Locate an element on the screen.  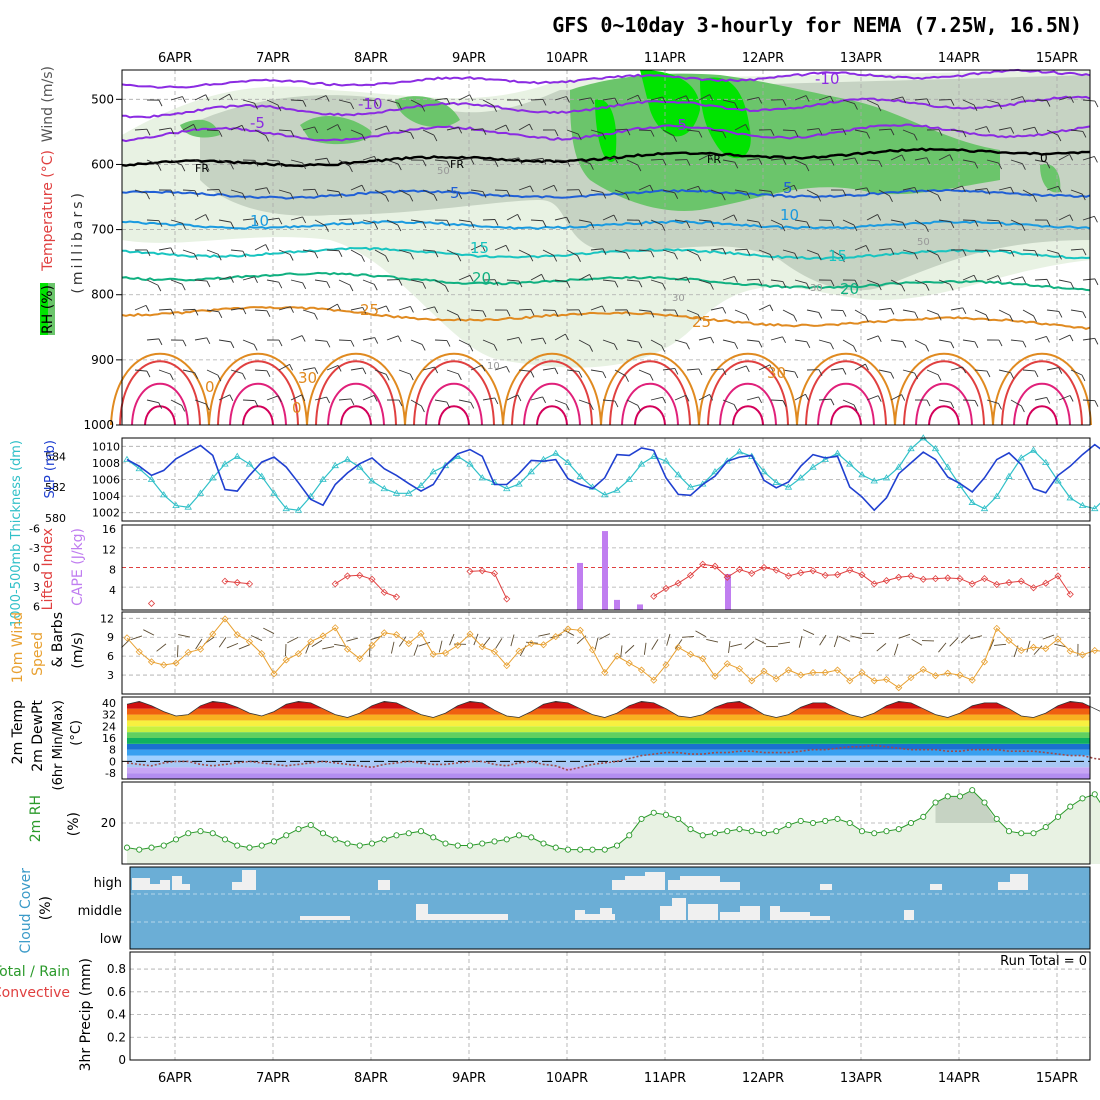
rh2m-fill-high is located at coordinates (966, 806).